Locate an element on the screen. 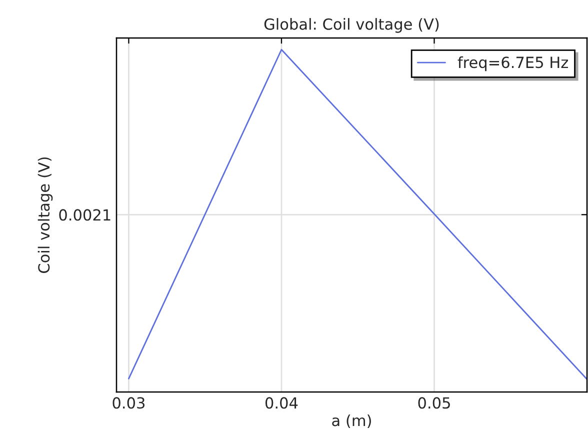  x-tick-label: 0.03 is located at coordinates (128, 403).